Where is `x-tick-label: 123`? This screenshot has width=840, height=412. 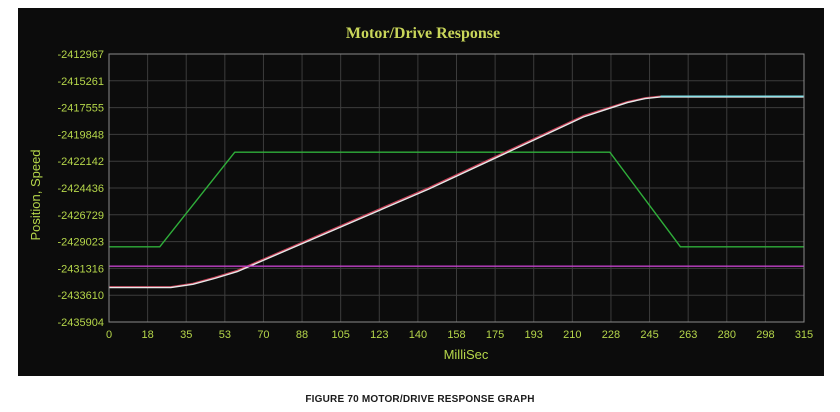
x-tick-label: 123 is located at coordinates (379, 335).